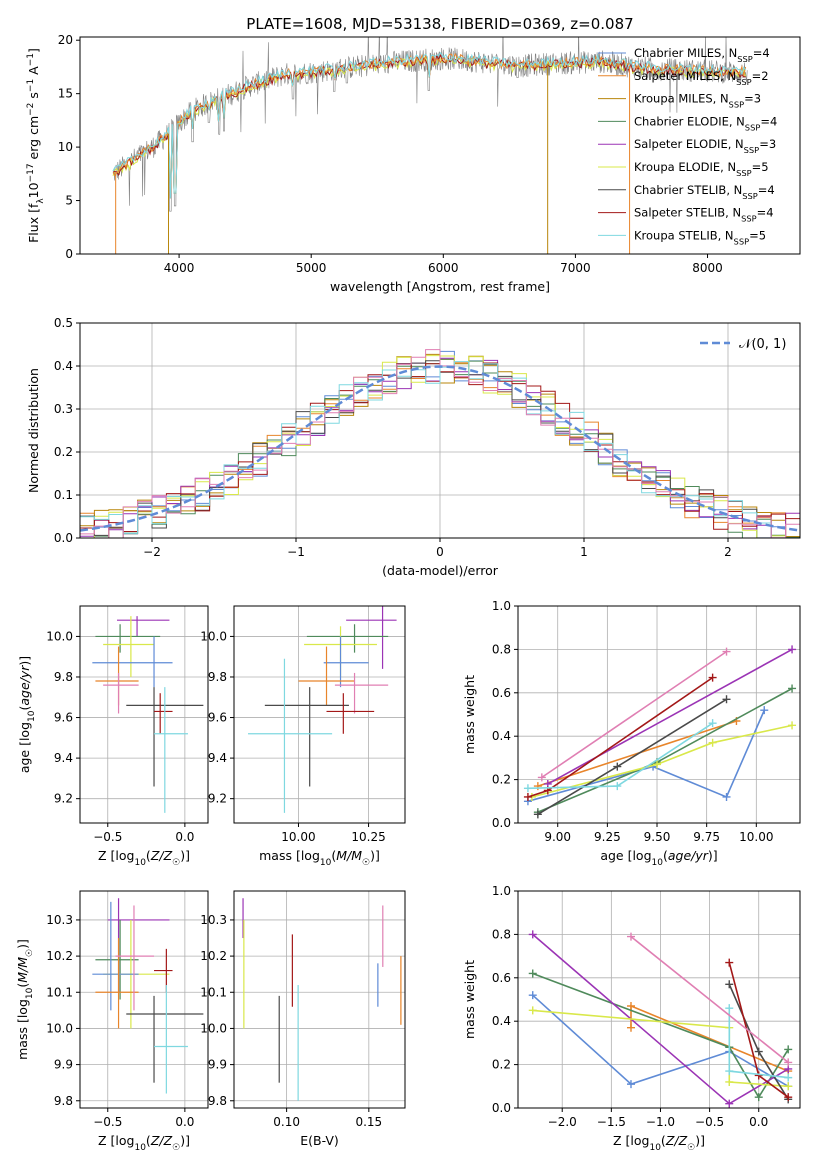 This screenshot has height=1170, width=819. What do you see at coordinates (660, 1122) in the screenshot?
I see `x-tick-label: −1.0` at bounding box center [660, 1122].